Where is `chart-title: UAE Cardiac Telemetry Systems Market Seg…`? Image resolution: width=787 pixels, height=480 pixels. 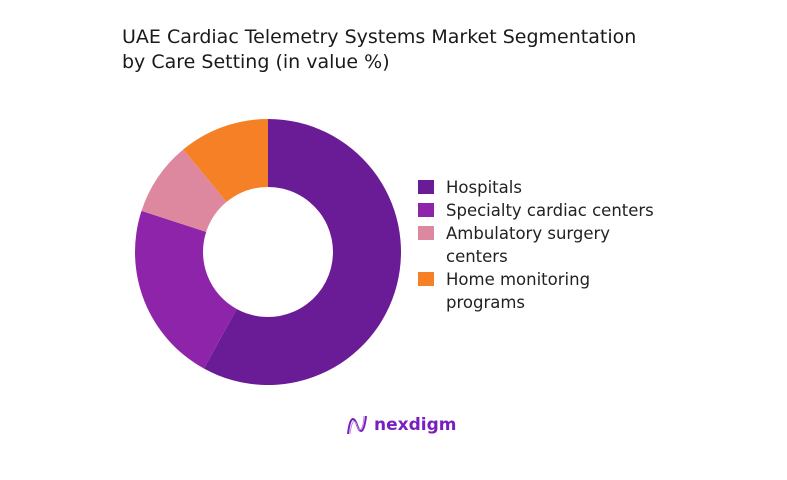 chart-title: UAE Cardiac Telemetry Systems Market Seg… is located at coordinates (379, 50).